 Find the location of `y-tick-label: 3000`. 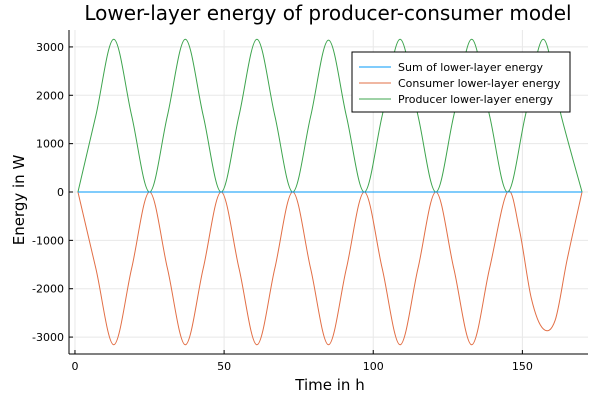

y-tick-label: 3000 is located at coordinates (50, 47).